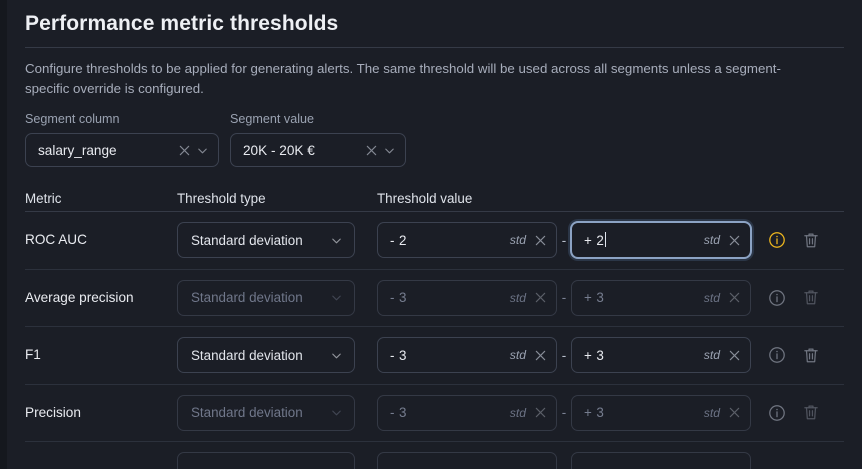 This screenshot has width=862, height=469. Describe the element at coordinates (279, 150) in the screenshot. I see `segment-value-value: 20K - 20K €` at that location.